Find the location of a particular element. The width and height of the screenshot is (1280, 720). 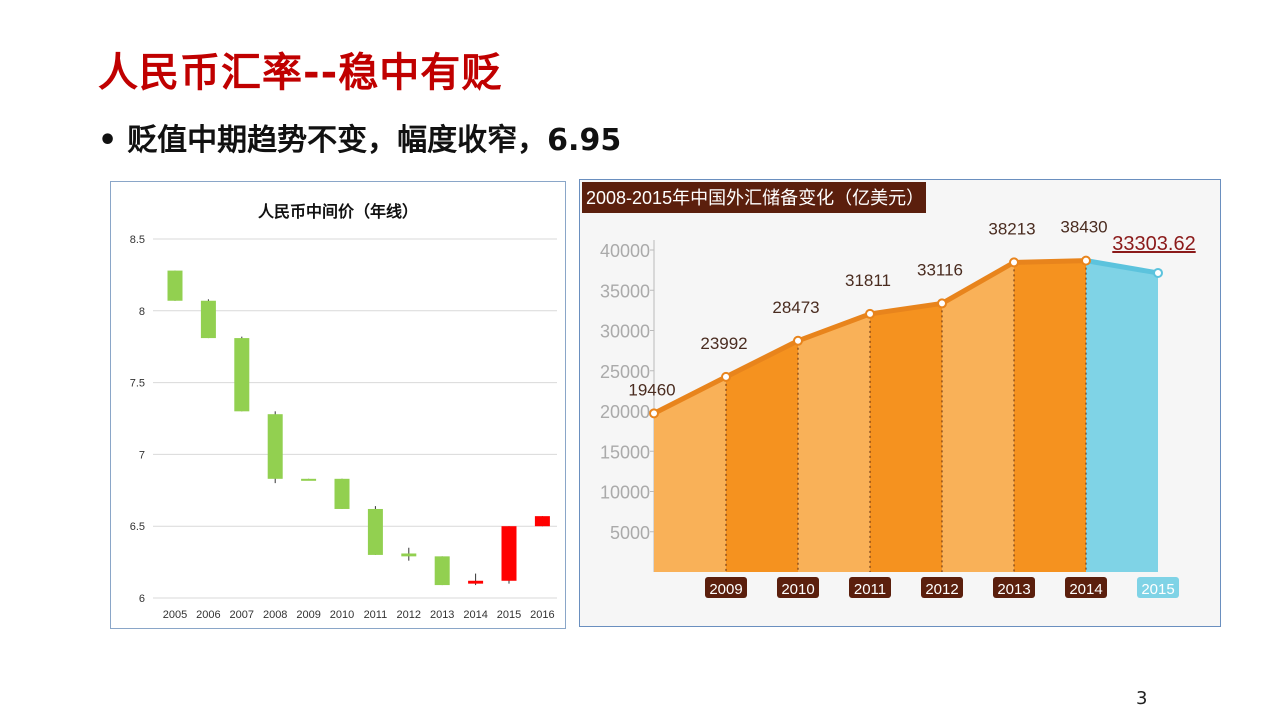

y-tick-label: 25000 is located at coordinates (625, 372).